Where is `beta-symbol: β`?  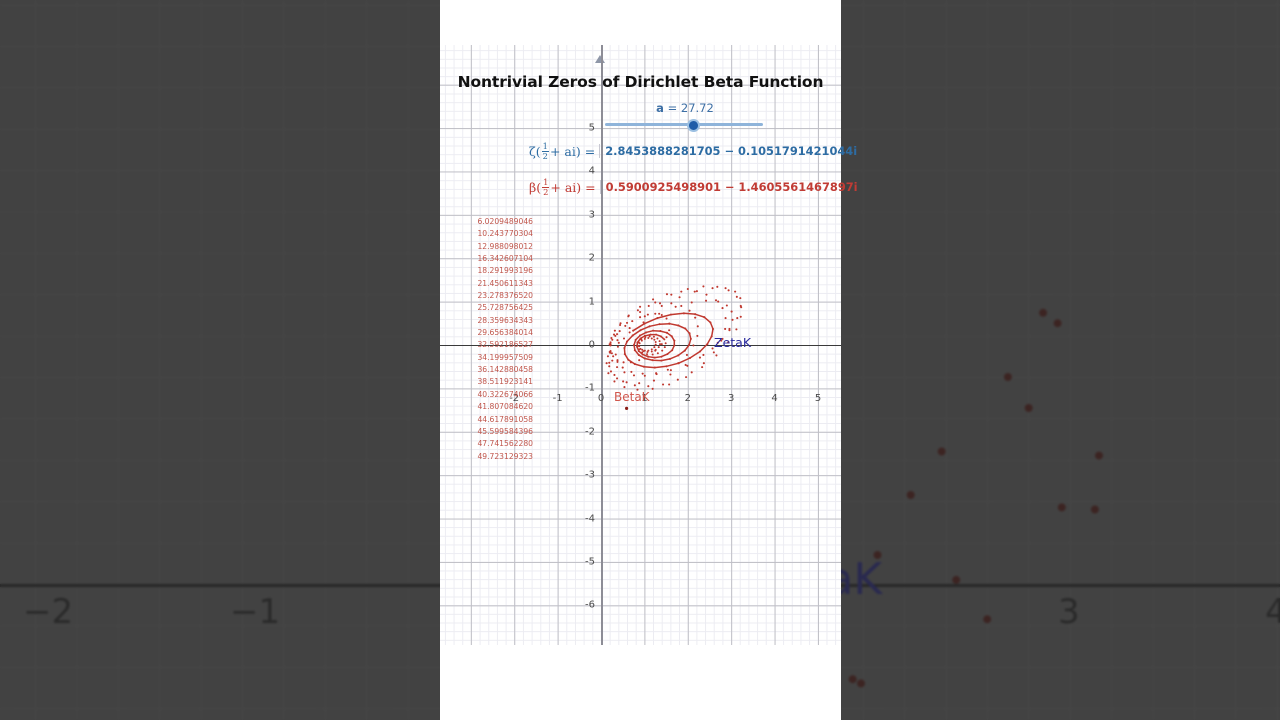 beta-symbol: β is located at coordinates (533, 187).